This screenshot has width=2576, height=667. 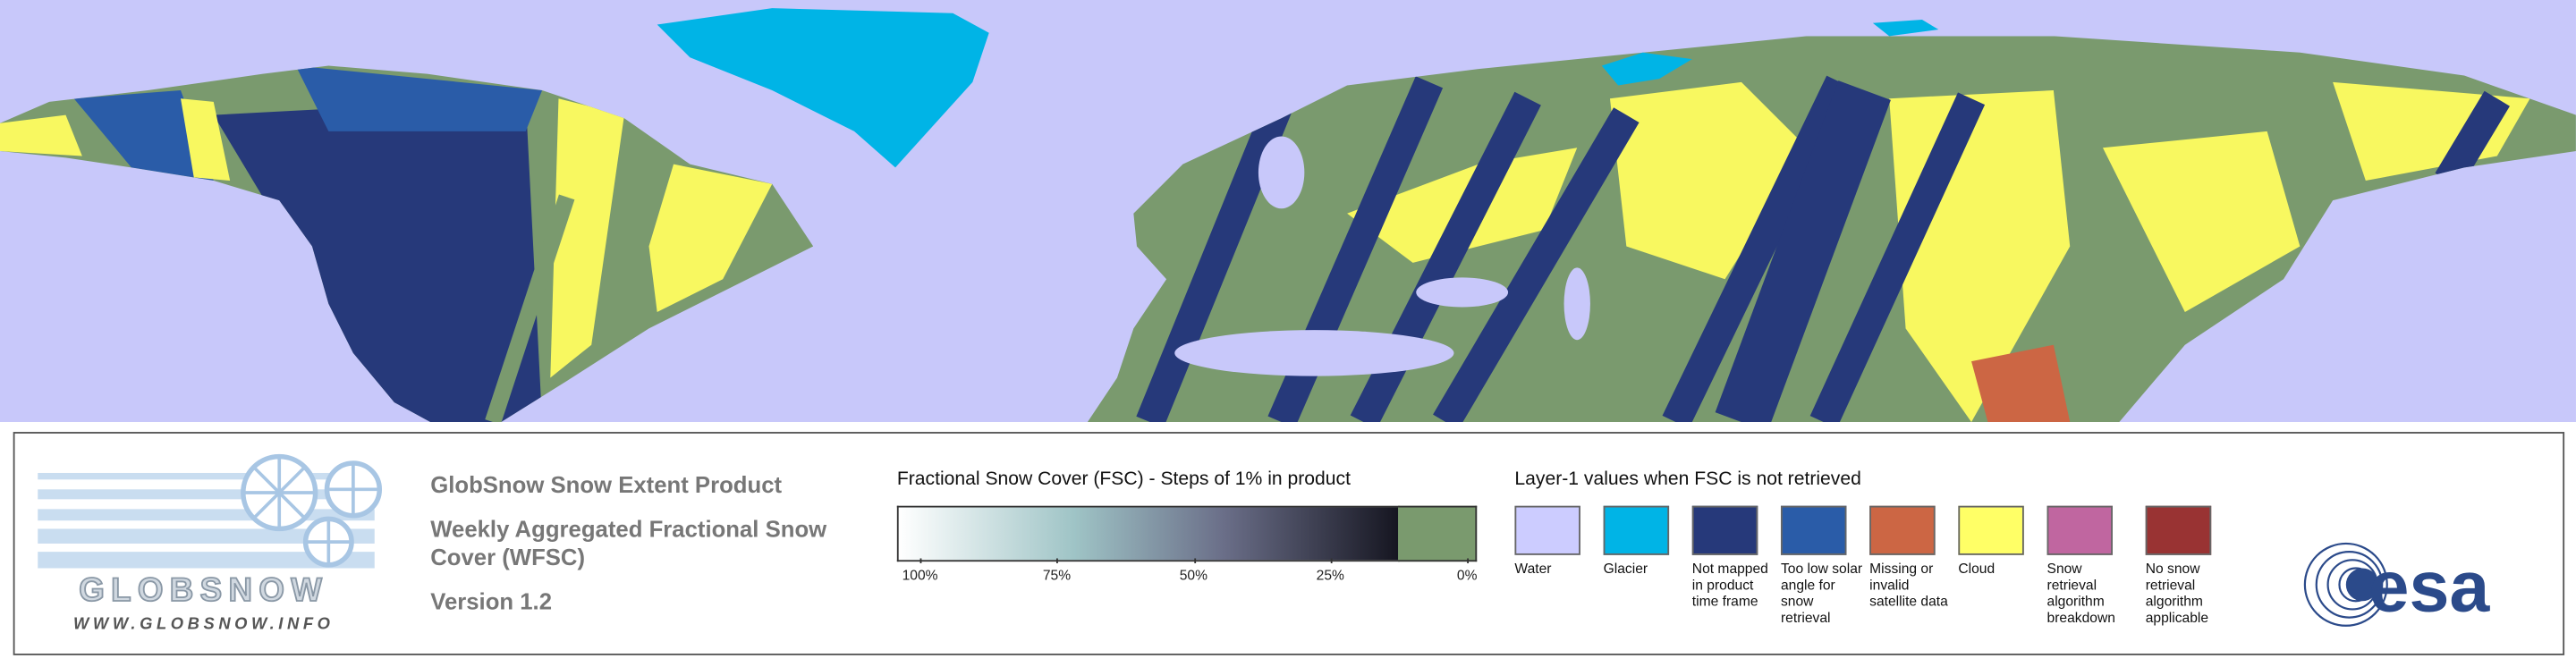 I want to click on colorbar-tick-label: 50%, so click(x=1193, y=575).